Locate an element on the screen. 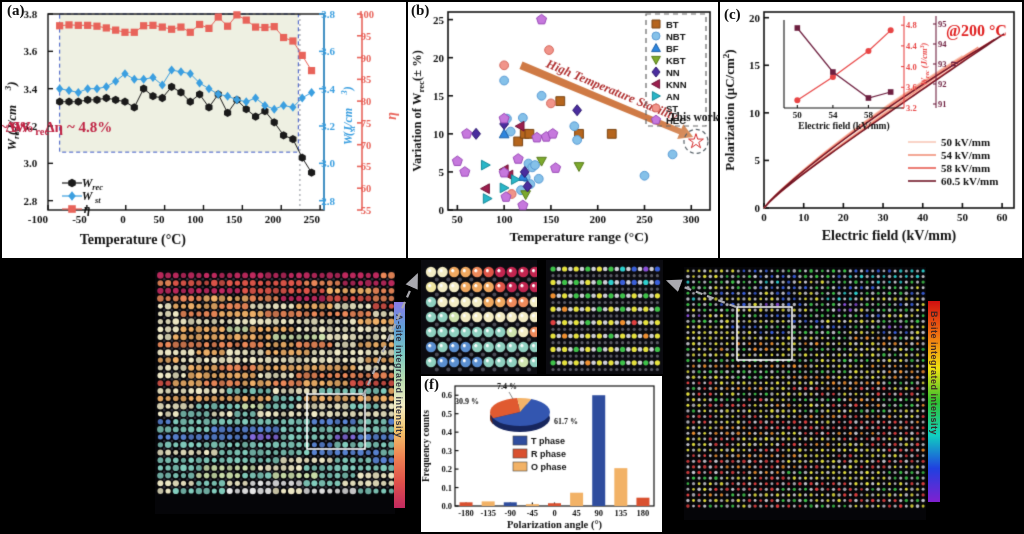 This screenshot has width=1024, height=534. b-site-zoom-inset is located at coordinates (604, 317).